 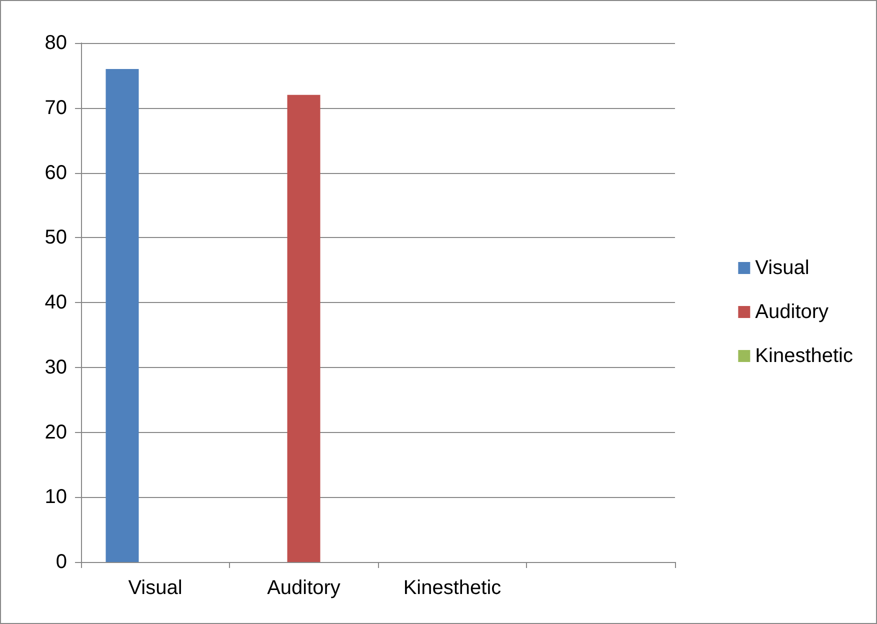 I want to click on y-tick-label: 0, so click(x=61, y=562).